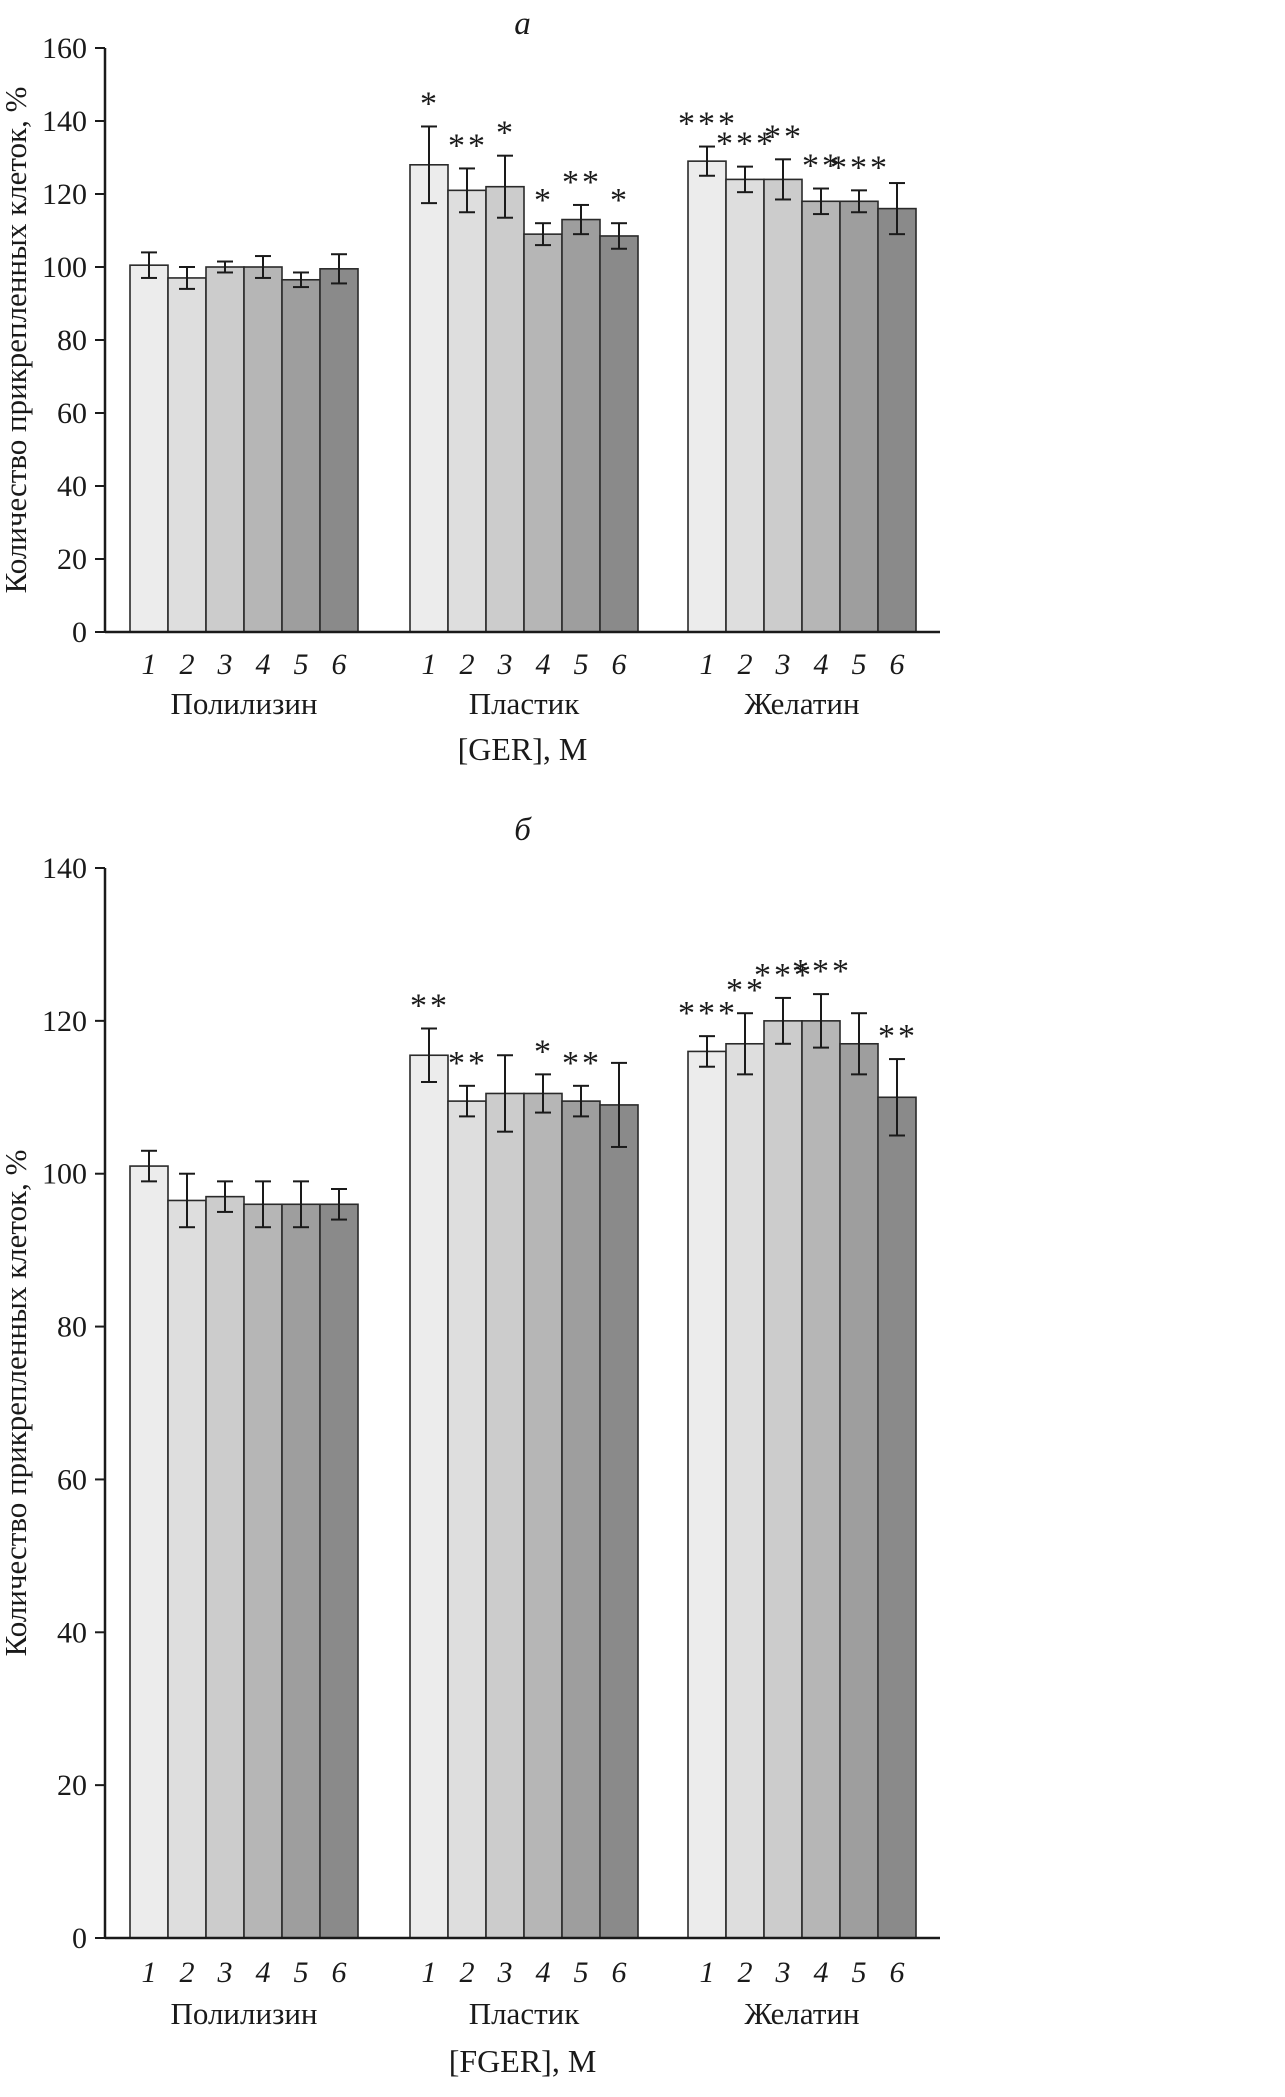  I want to click on y-tick-label: 120, so click(64, 194).